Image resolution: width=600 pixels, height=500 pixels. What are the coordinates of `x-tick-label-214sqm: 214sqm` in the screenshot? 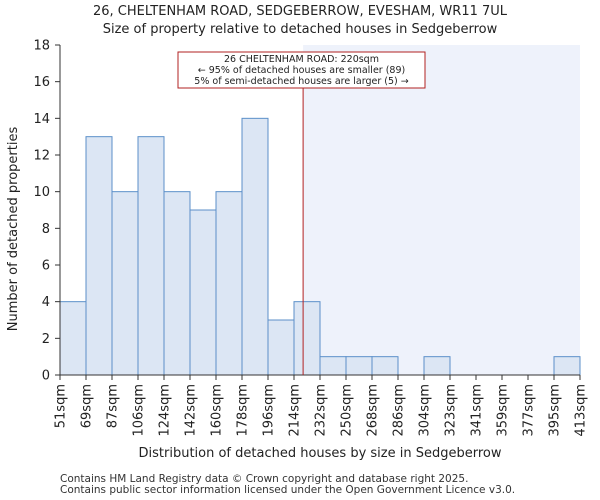 It's located at (295, 410).